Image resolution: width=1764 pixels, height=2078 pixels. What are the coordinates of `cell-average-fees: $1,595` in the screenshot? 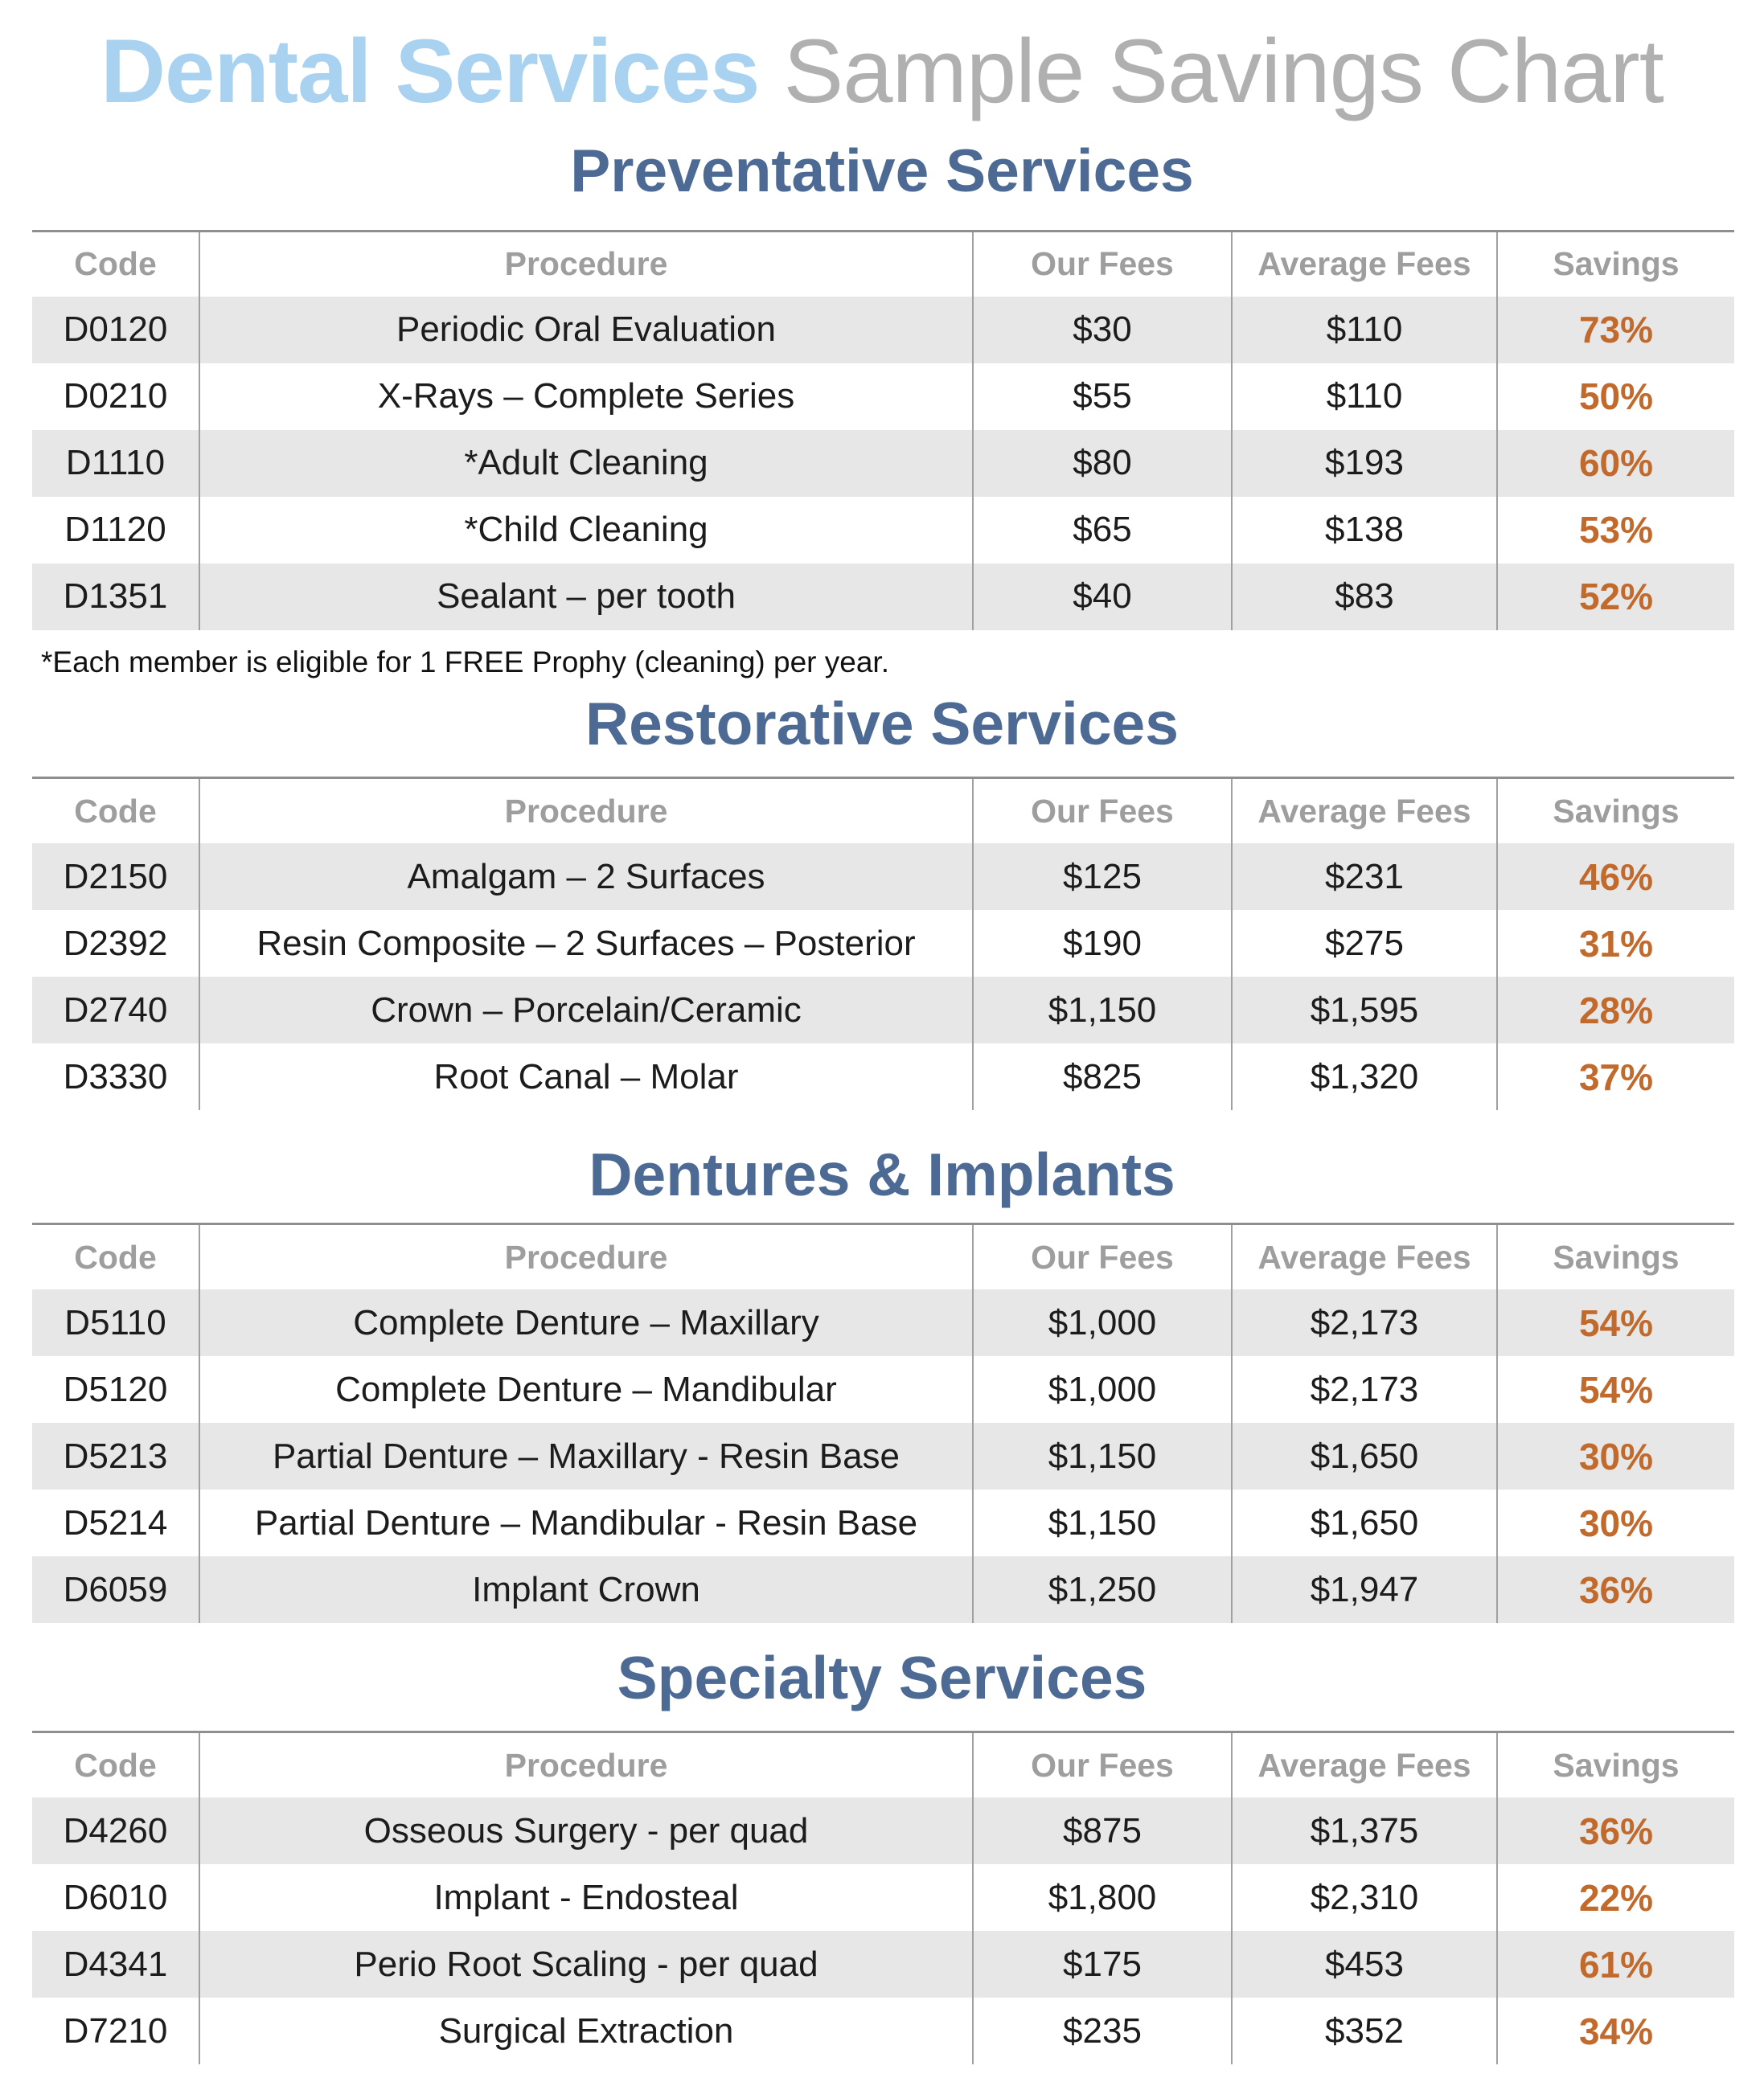 It's located at (1365, 1010).